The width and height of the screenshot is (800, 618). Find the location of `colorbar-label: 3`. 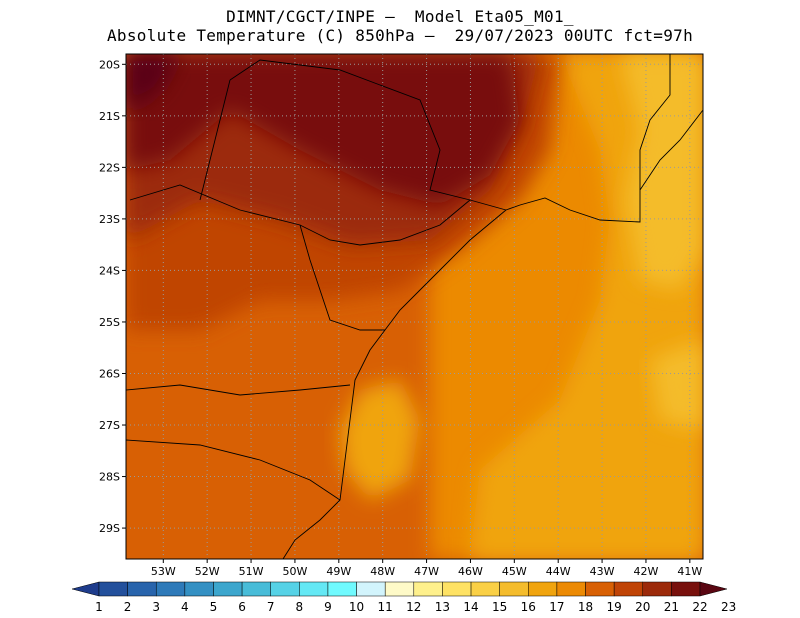

colorbar-label: 3 is located at coordinates (156, 607).